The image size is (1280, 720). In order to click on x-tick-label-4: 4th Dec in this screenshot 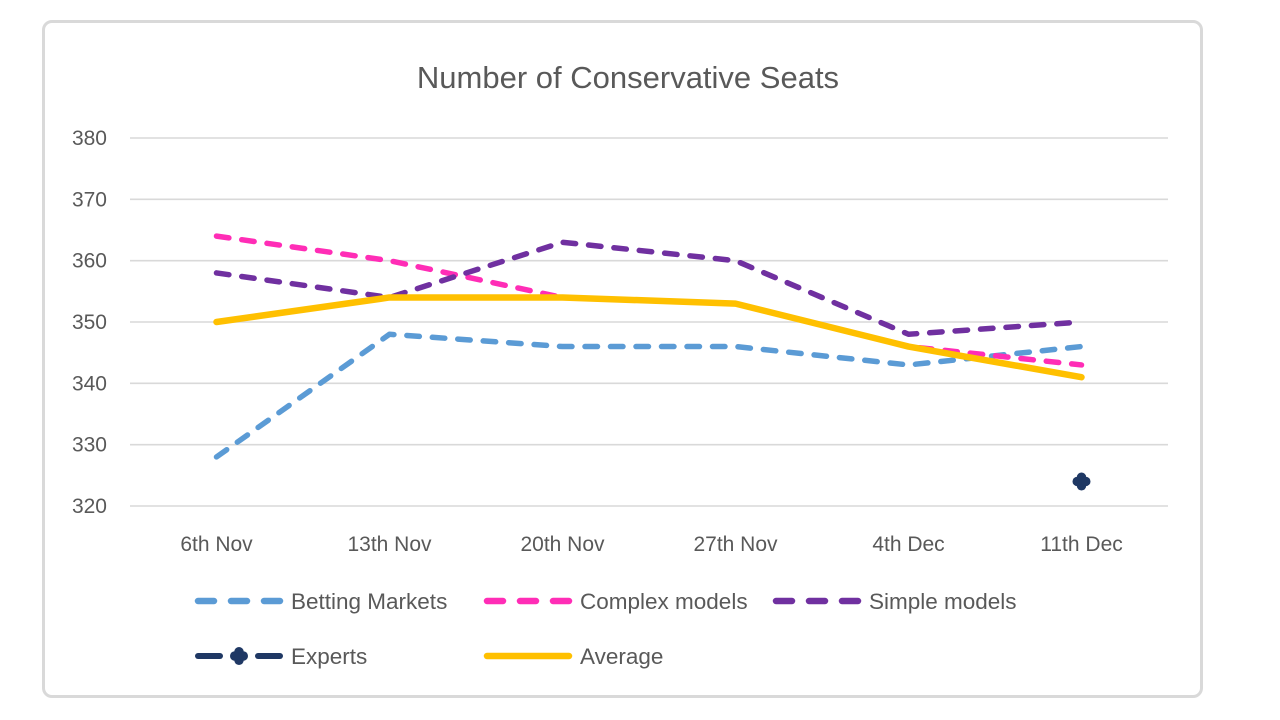, I will do `click(908, 544)`.